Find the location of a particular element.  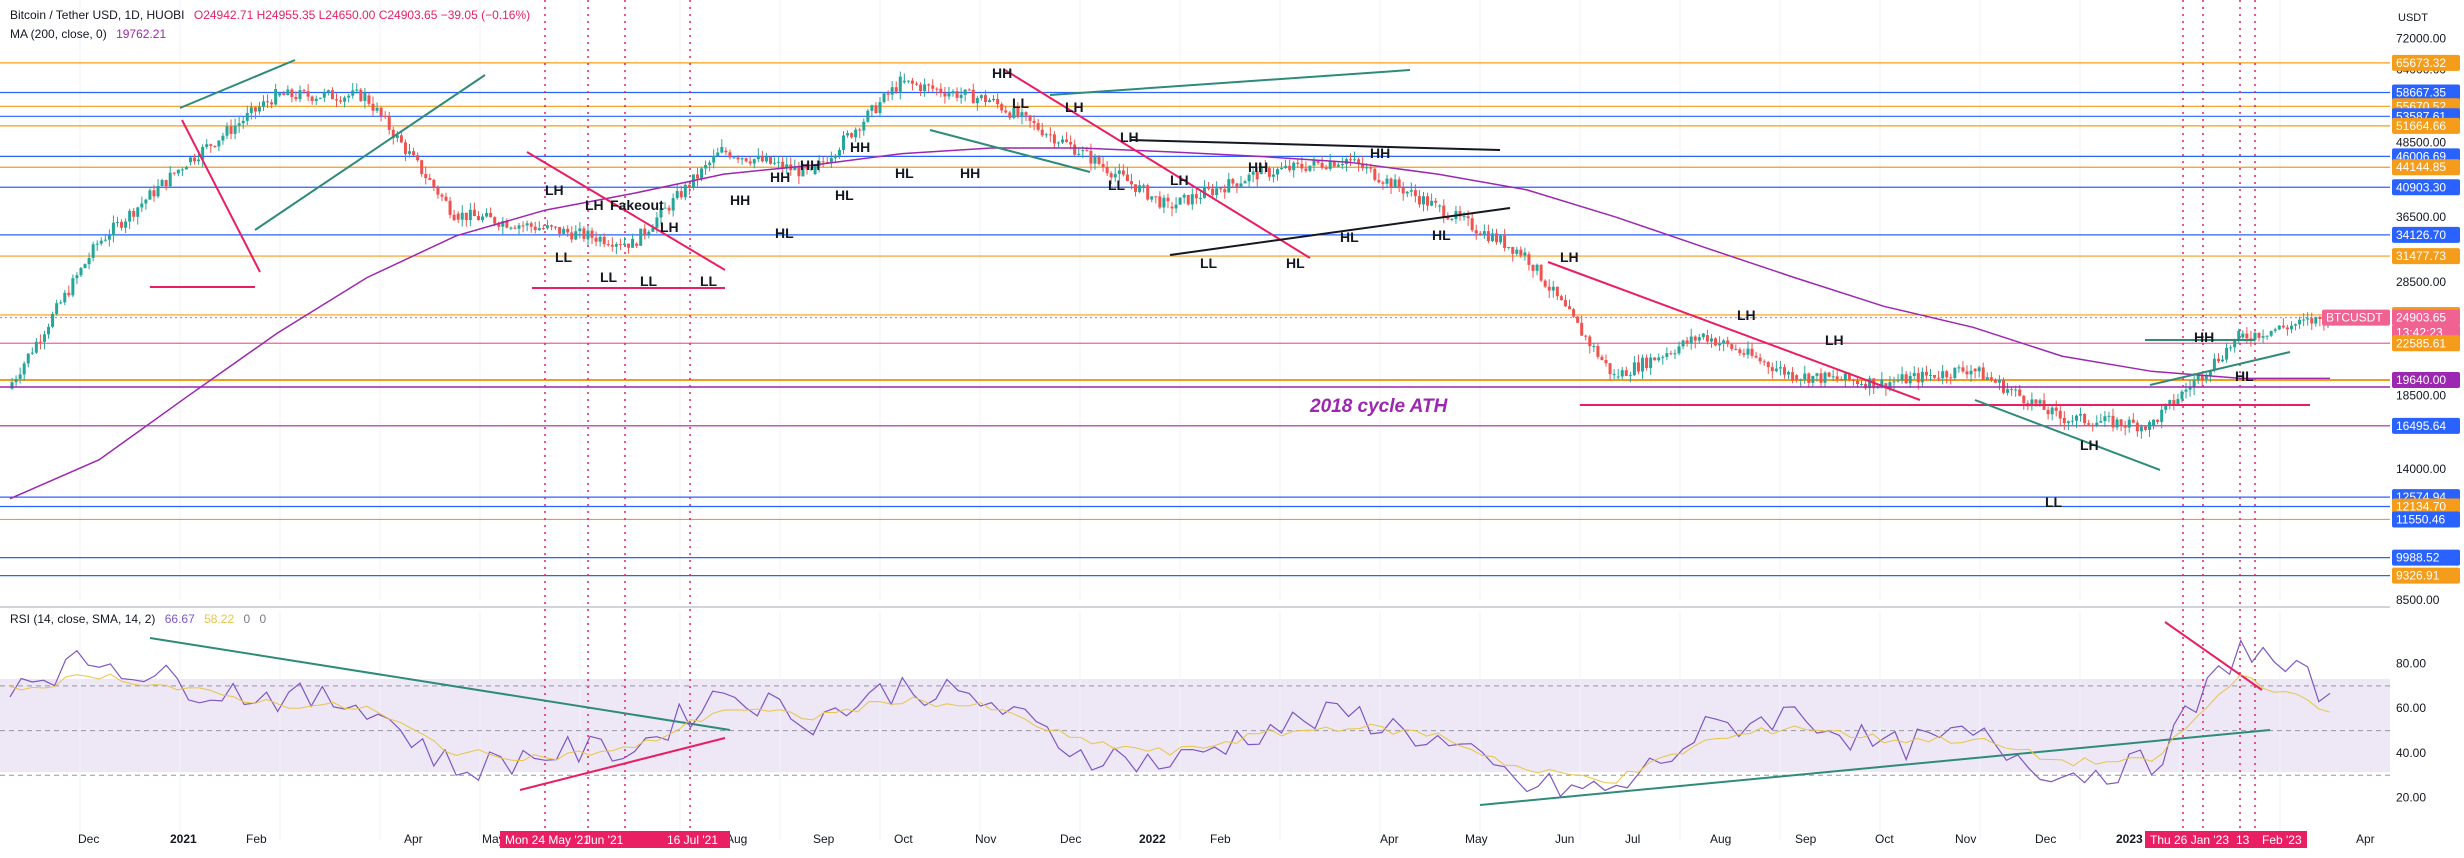

date-marker-label: Thu 26 Jan '23 is located at coordinates (2189, 840).